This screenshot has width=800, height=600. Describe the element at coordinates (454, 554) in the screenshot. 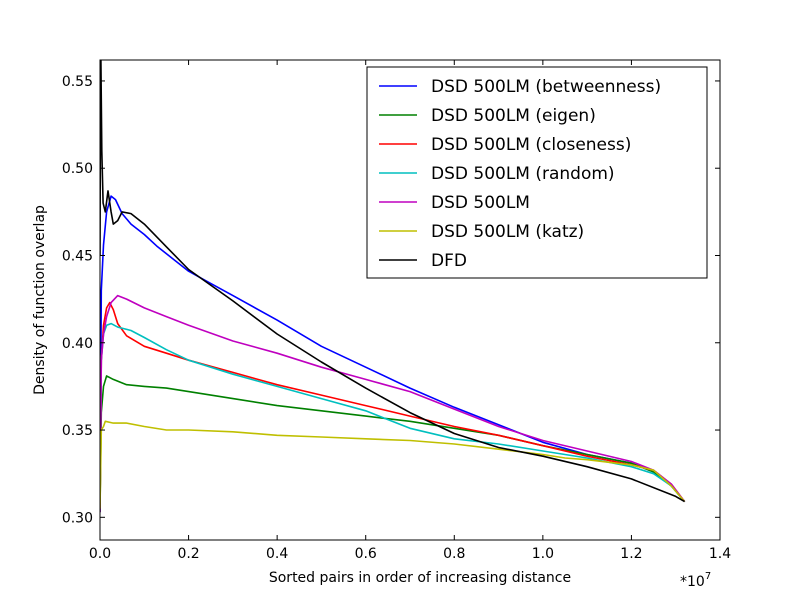

I see `x-tick-label: 0.8` at that location.